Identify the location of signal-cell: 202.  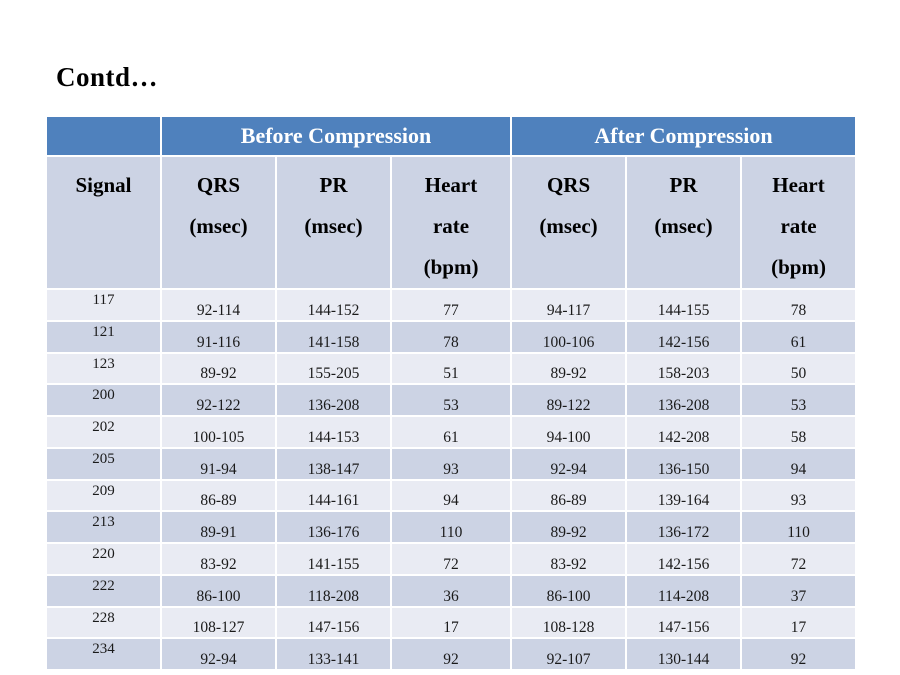
(103, 432).